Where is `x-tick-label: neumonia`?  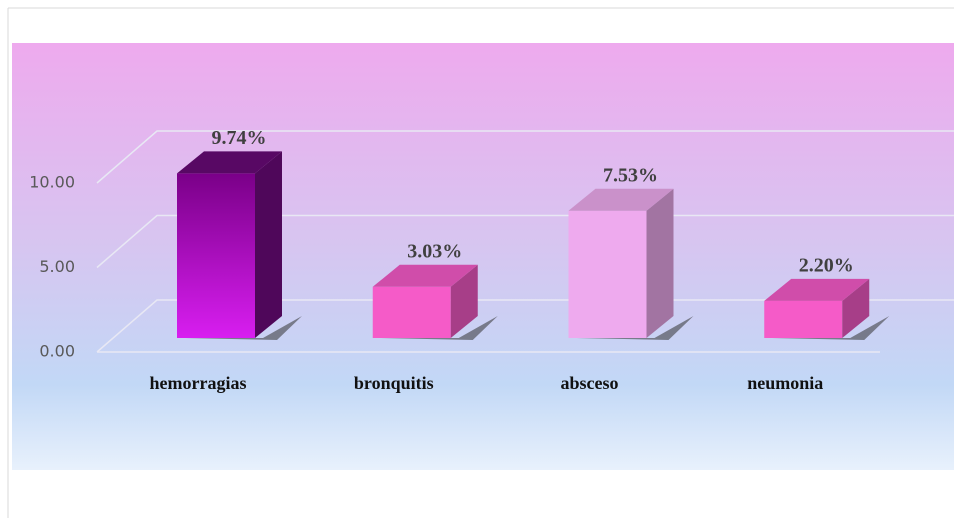
x-tick-label: neumonia is located at coordinates (785, 383).